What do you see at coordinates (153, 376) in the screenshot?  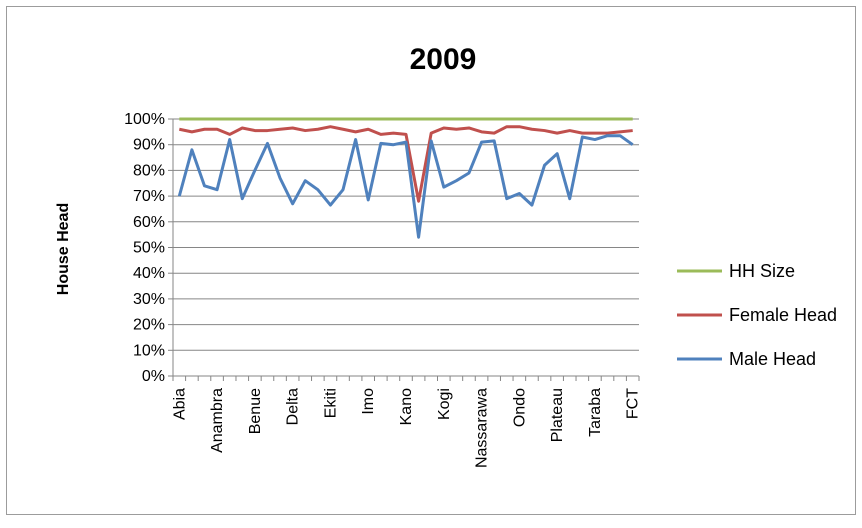 I see `y-tick-label: 0%` at bounding box center [153, 376].